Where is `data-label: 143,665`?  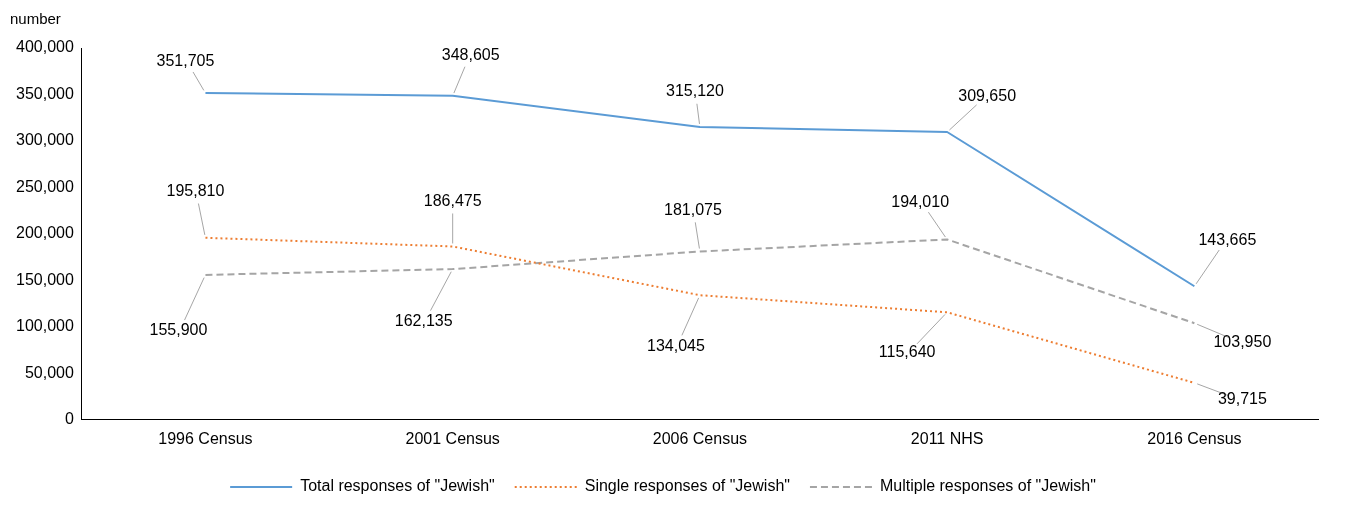 data-label: 143,665 is located at coordinates (1227, 239).